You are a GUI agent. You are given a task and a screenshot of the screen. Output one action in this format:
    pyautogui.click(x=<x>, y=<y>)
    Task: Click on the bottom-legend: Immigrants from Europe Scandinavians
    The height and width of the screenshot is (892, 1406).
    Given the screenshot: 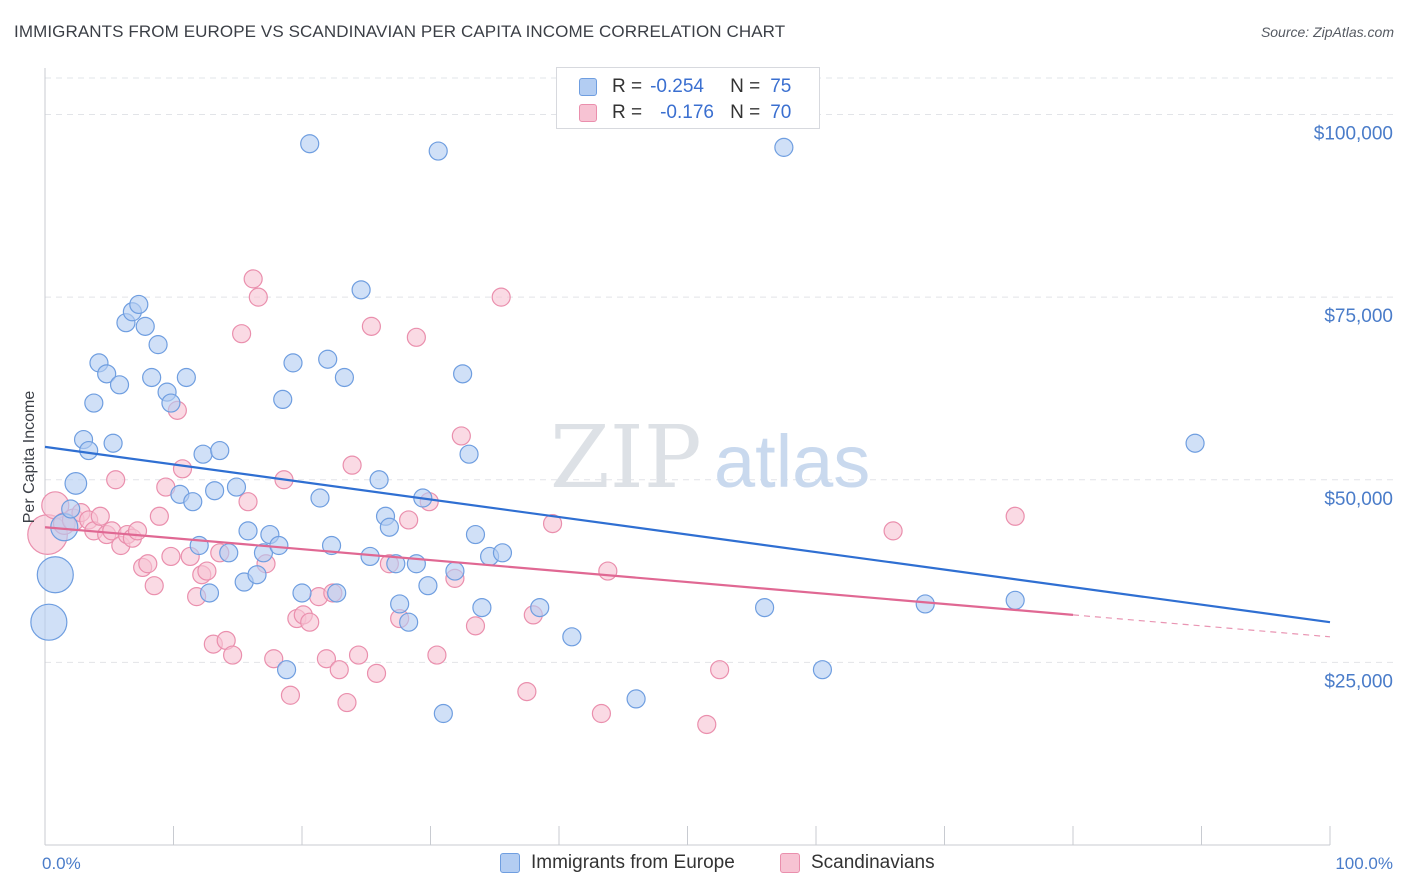 What is the action you would take?
    pyautogui.click(x=703, y=865)
    